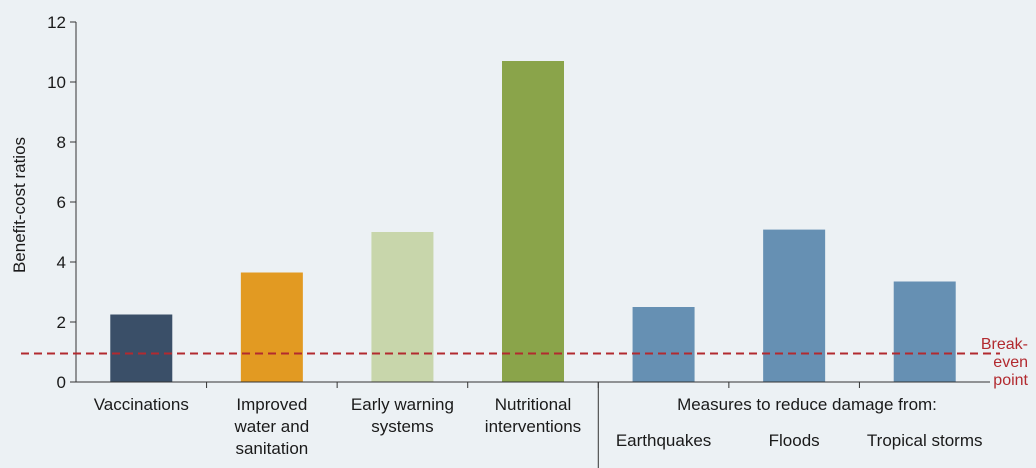 The width and height of the screenshot is (1036, 468). Describe the element at coordinates (141, 404) in the screenshot. I see `x-tick-label: Vaccinations` at that location.